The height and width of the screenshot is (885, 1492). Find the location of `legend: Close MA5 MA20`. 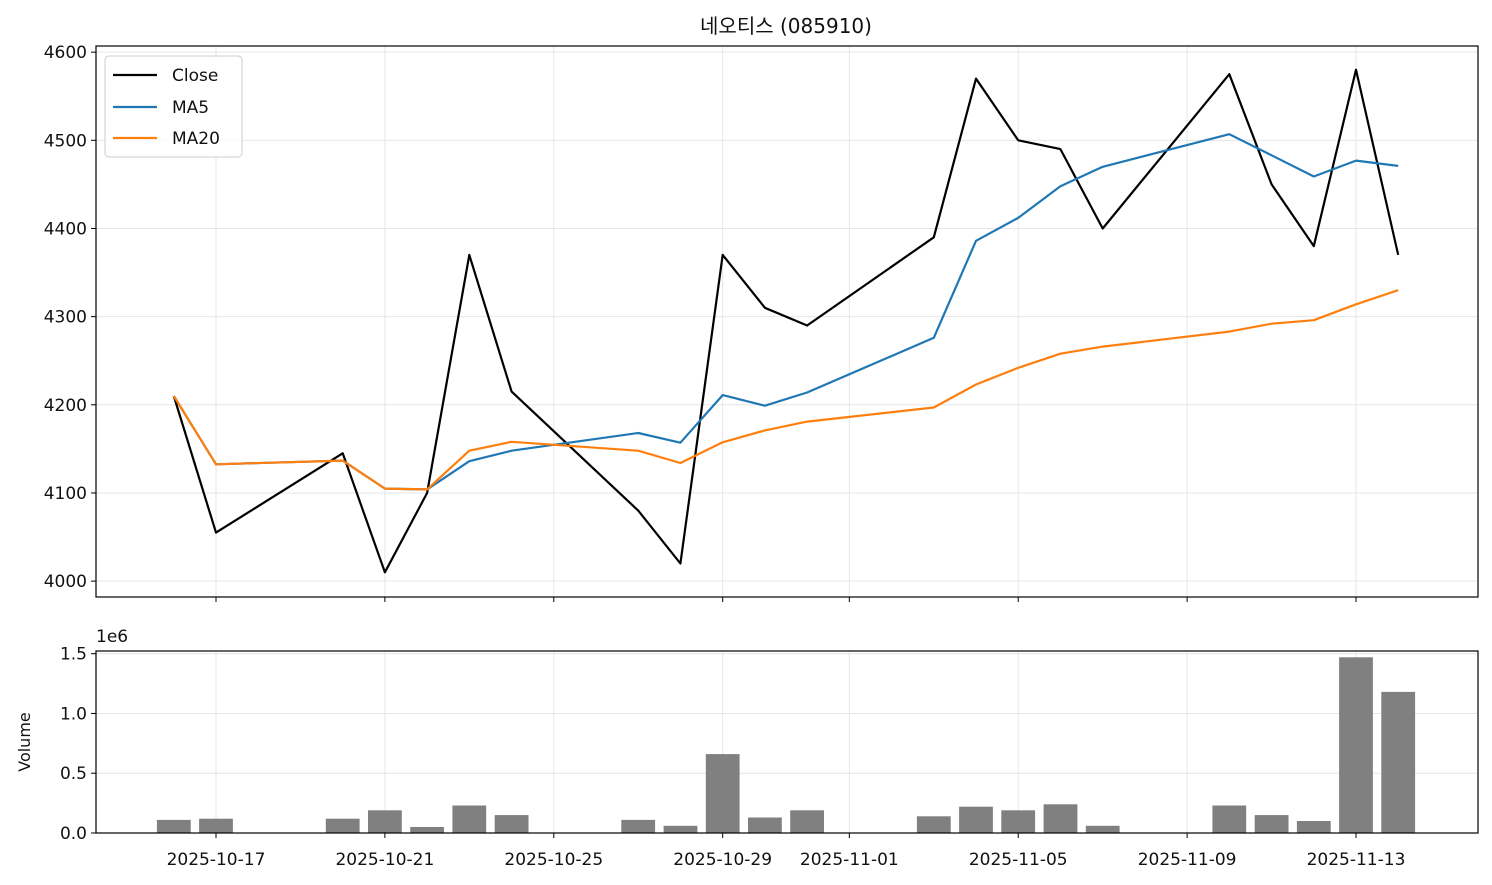

legend: Close MA5 MA20 is located at coordinates (173, 106).